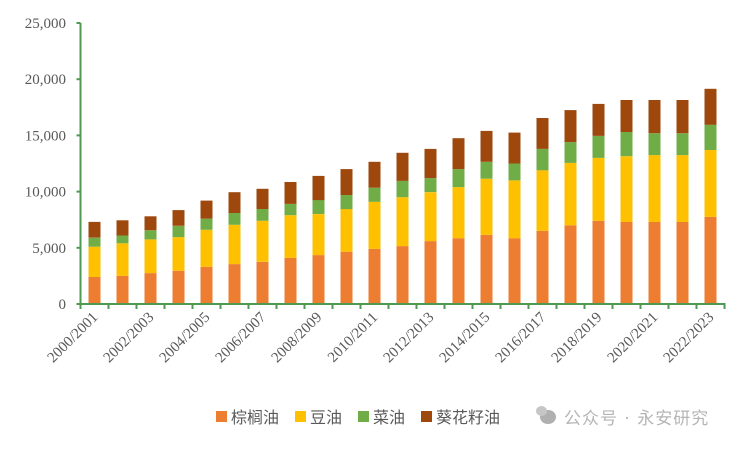  What do you see at coordinates (49, 249) in the screenshot?
I see `y-tick-label: 5,000` at bounding box center [49, 249].